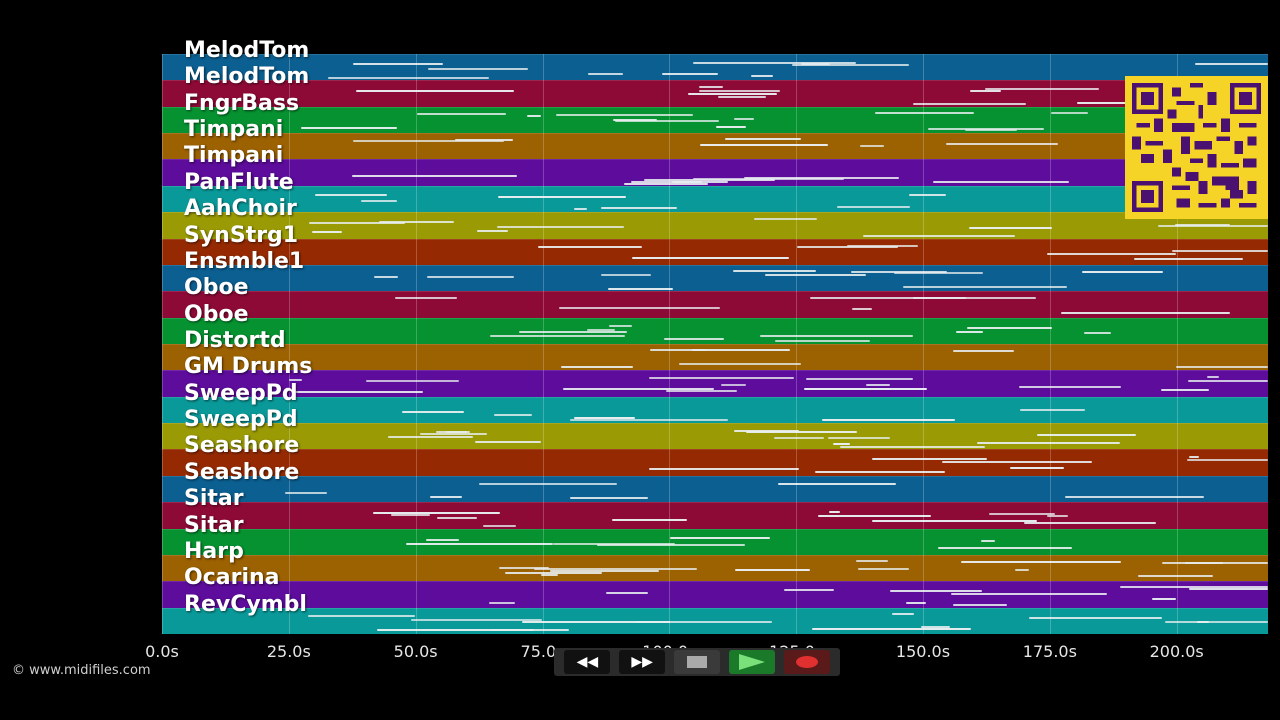  I want to click on stop-button, so click(696, 662).